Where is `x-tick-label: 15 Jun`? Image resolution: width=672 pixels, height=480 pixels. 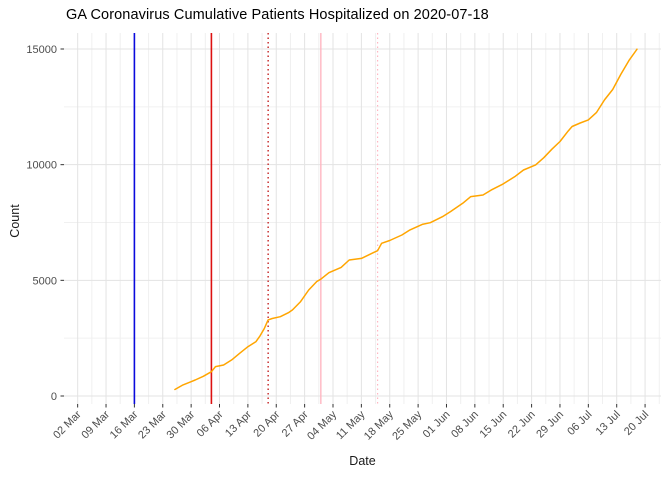
x-tick-label: 15 Jun is located at coordinates (494, 425).